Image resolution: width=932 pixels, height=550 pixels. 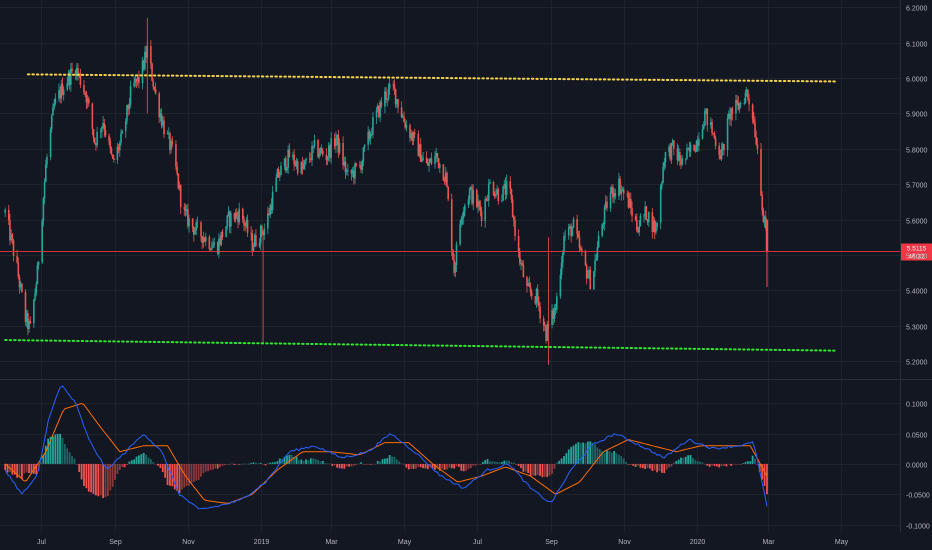 I want to click on price-axis-tick-label: 5.9000, so click(x=917, y=115).